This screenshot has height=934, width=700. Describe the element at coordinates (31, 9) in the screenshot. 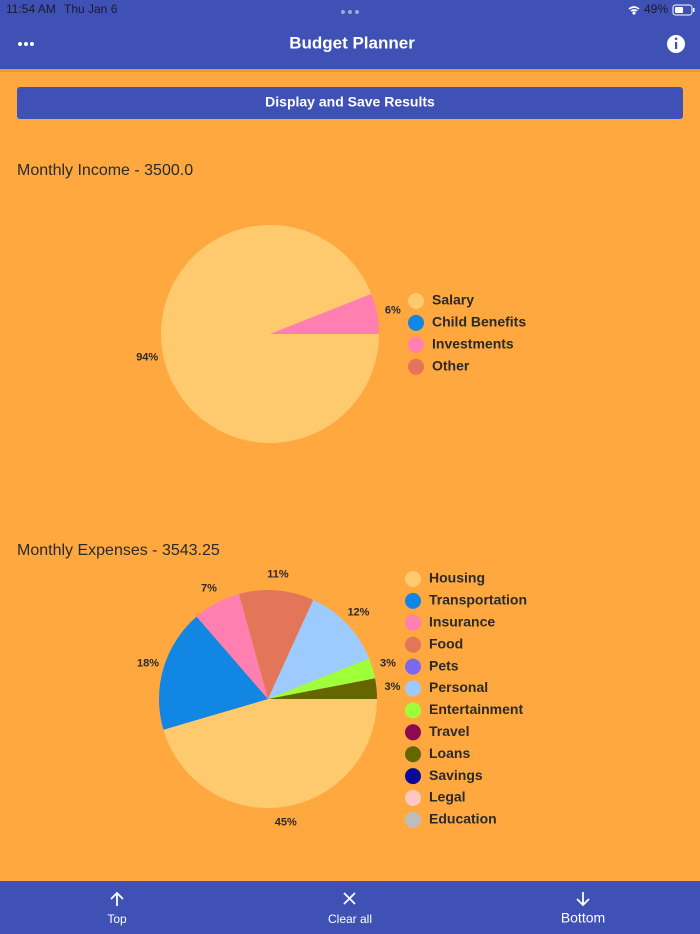

I see `status-time: 11:54 AM` at that location.